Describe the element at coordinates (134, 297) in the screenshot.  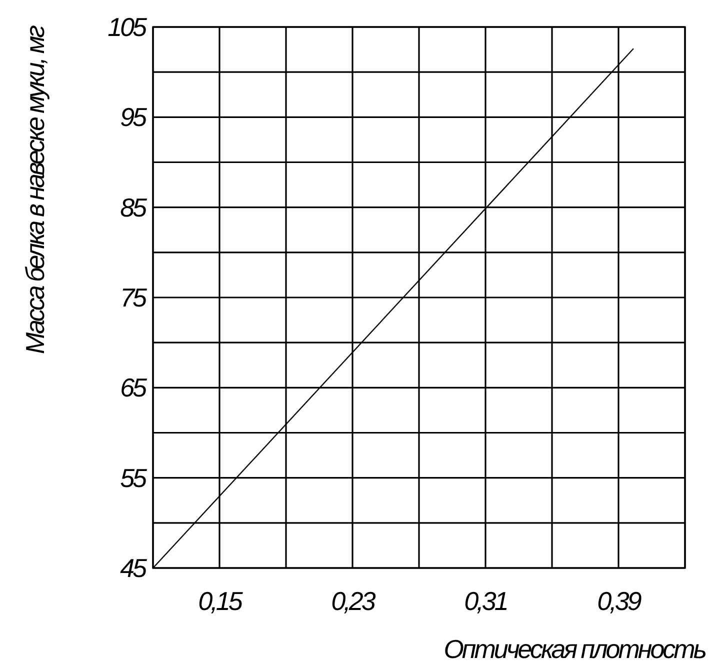
I see `y-tick-label: 75` at that location.